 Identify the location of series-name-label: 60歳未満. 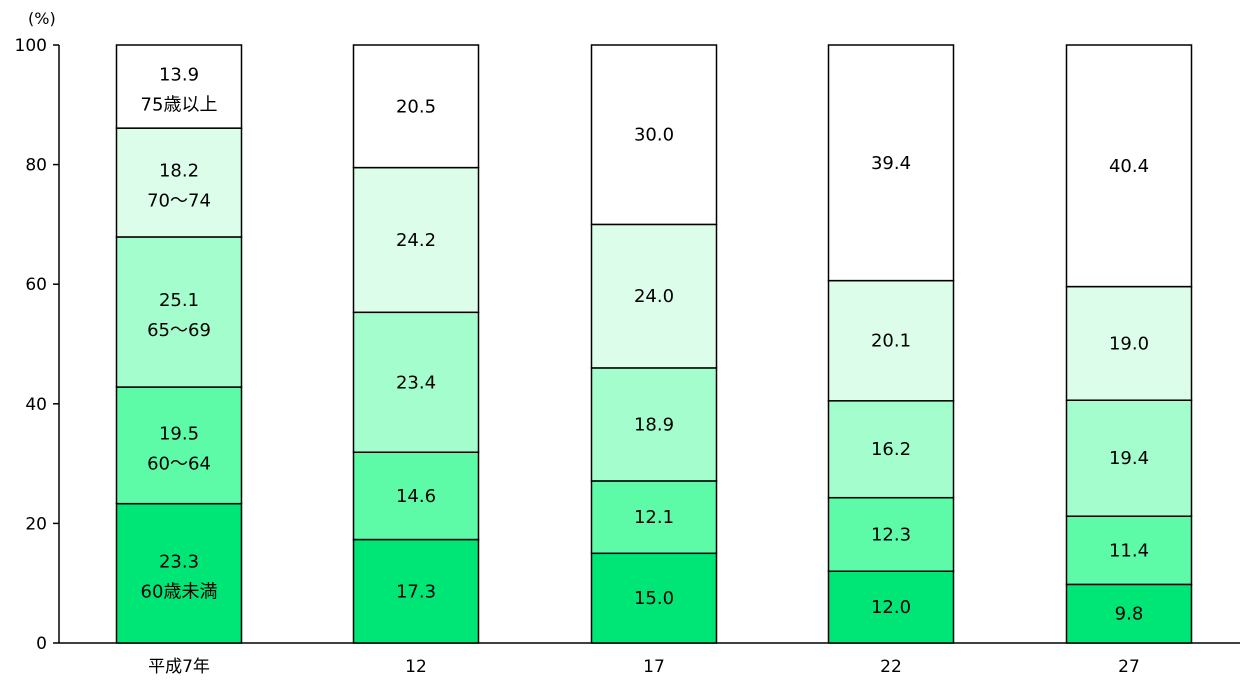
(179, 591).